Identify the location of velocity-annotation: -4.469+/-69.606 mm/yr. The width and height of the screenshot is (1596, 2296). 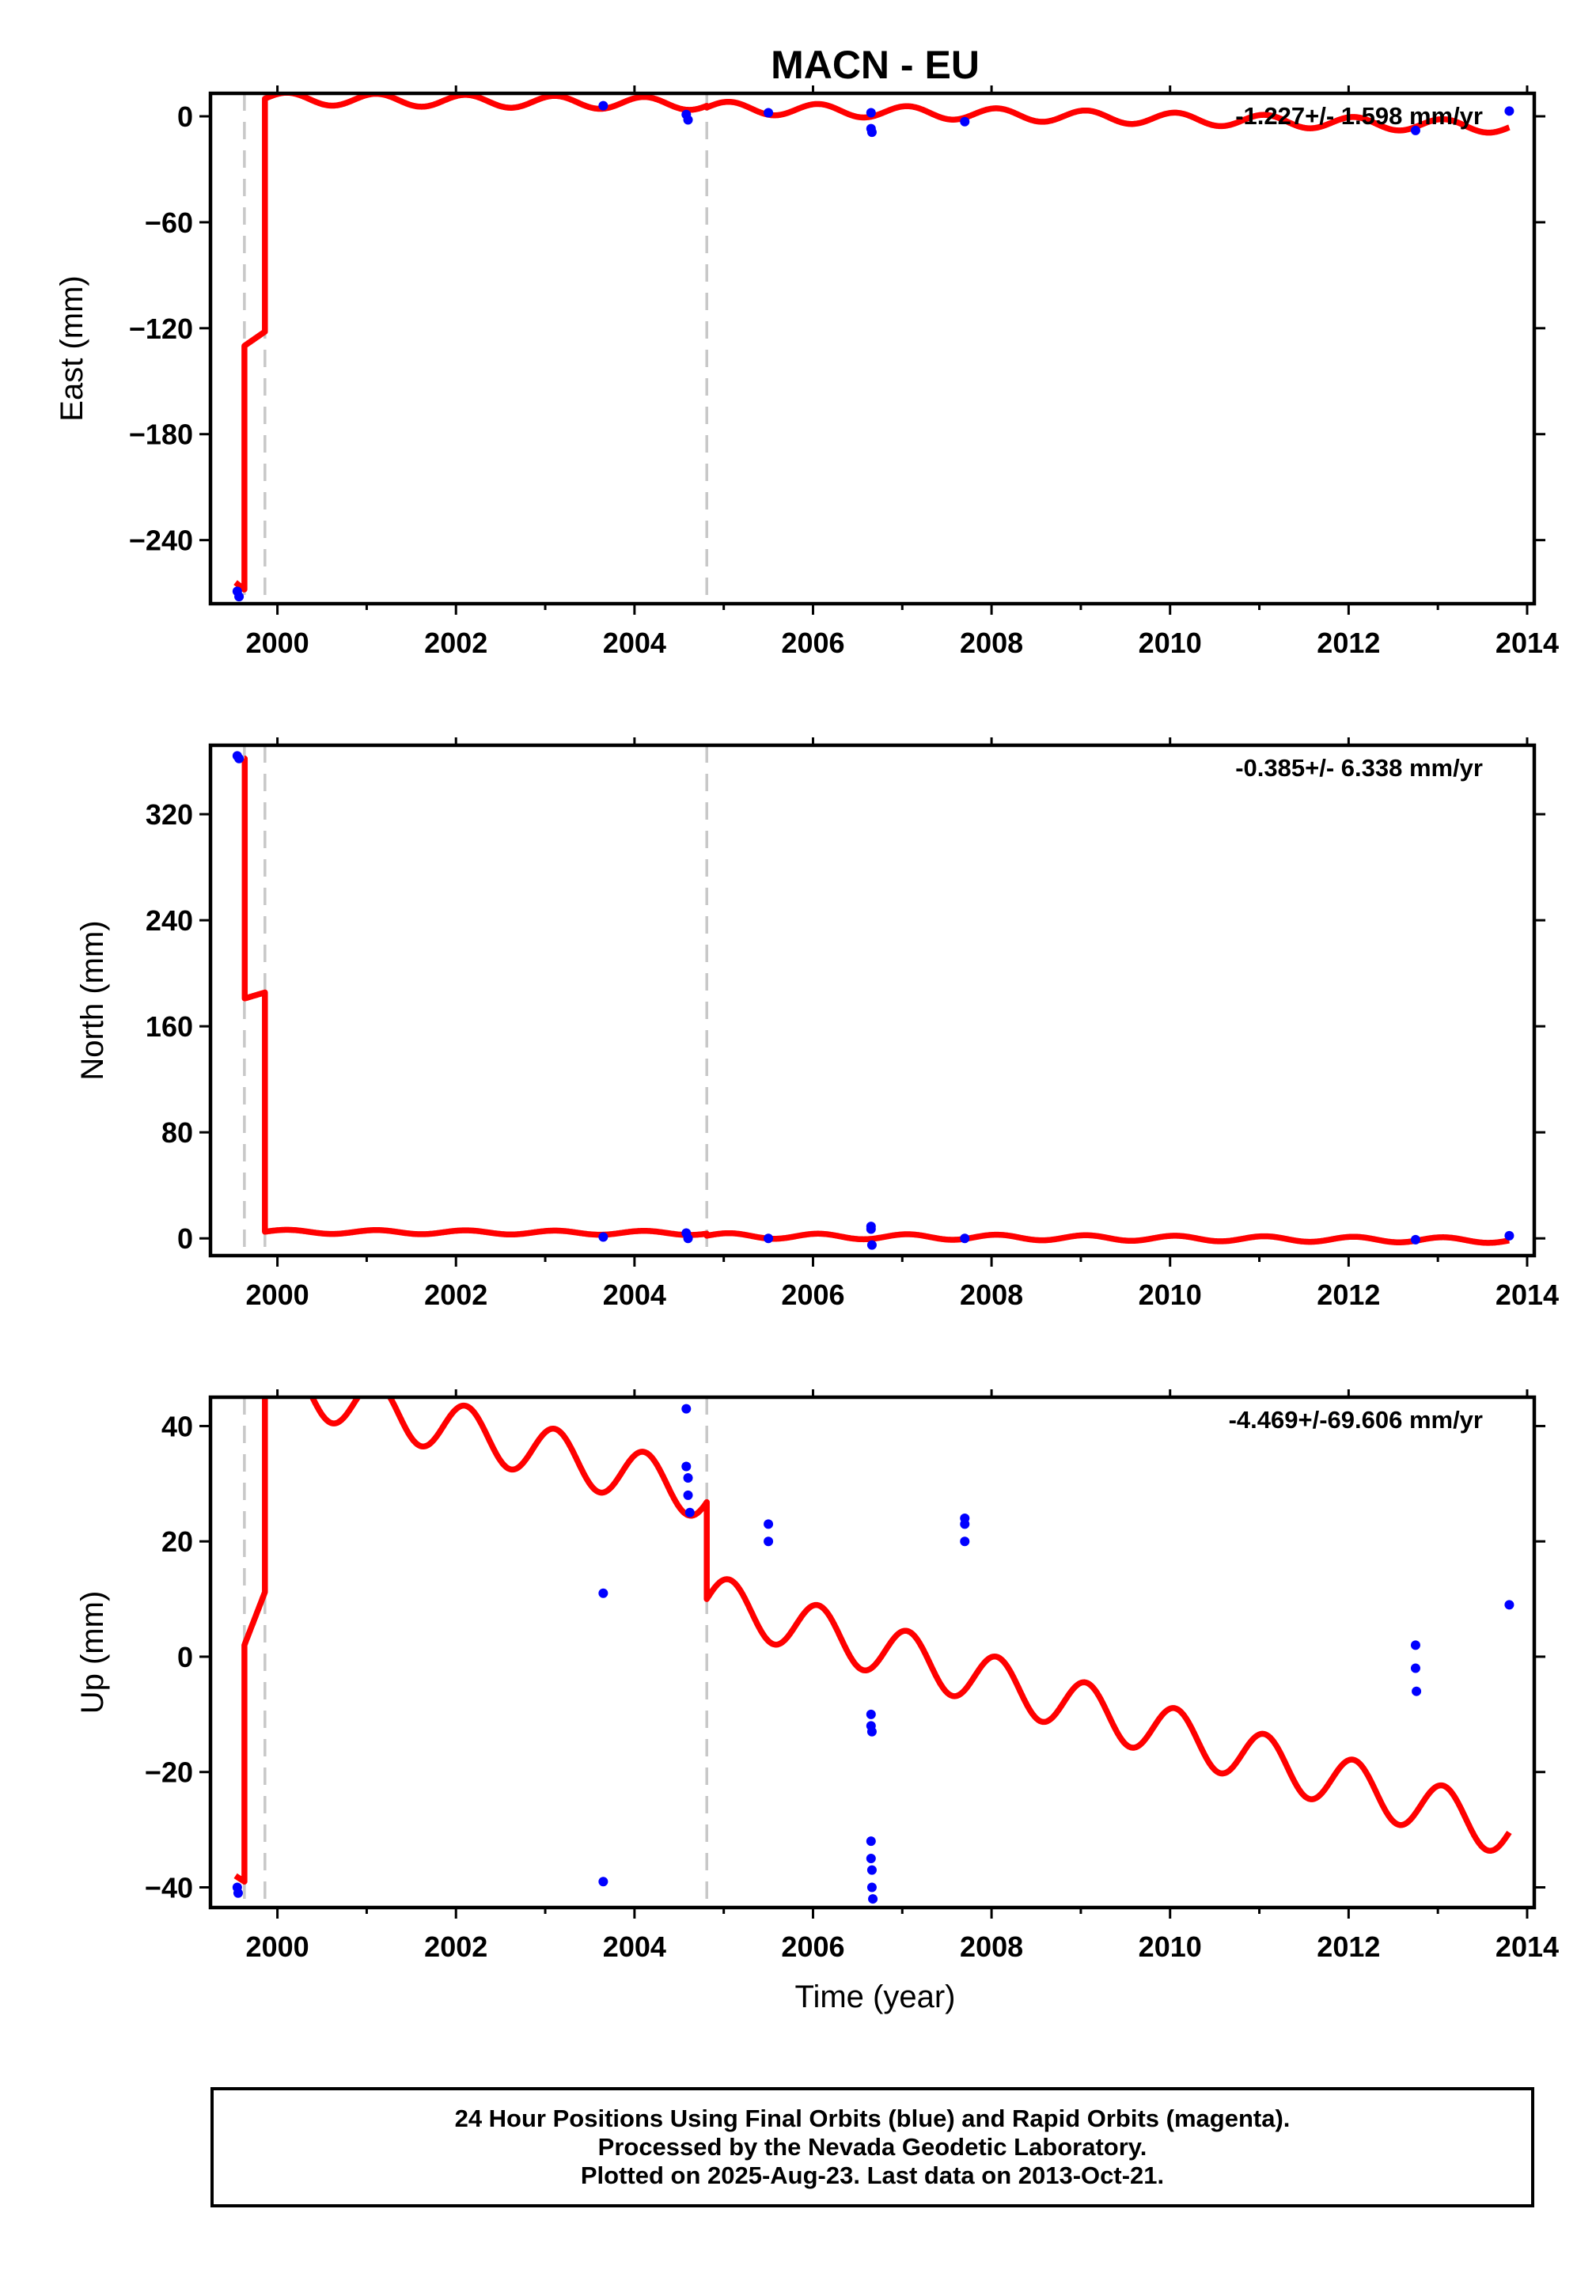
(1356, 1420).